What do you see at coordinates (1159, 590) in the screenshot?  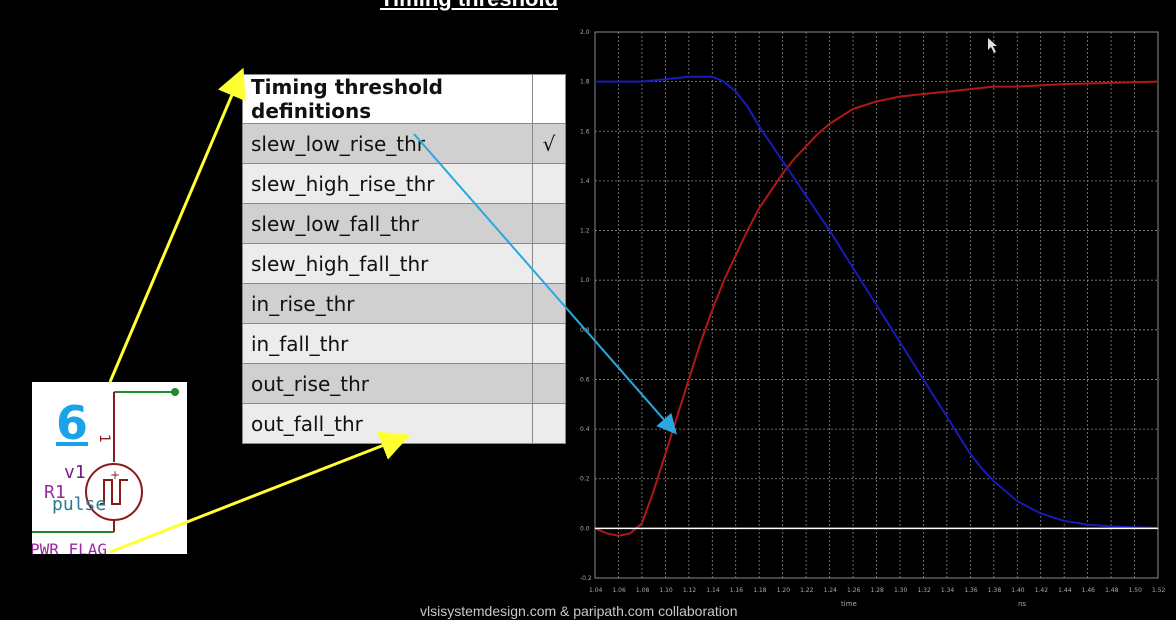 I see `x-tick-label: 1.52` at bounding box center [1159, 590].